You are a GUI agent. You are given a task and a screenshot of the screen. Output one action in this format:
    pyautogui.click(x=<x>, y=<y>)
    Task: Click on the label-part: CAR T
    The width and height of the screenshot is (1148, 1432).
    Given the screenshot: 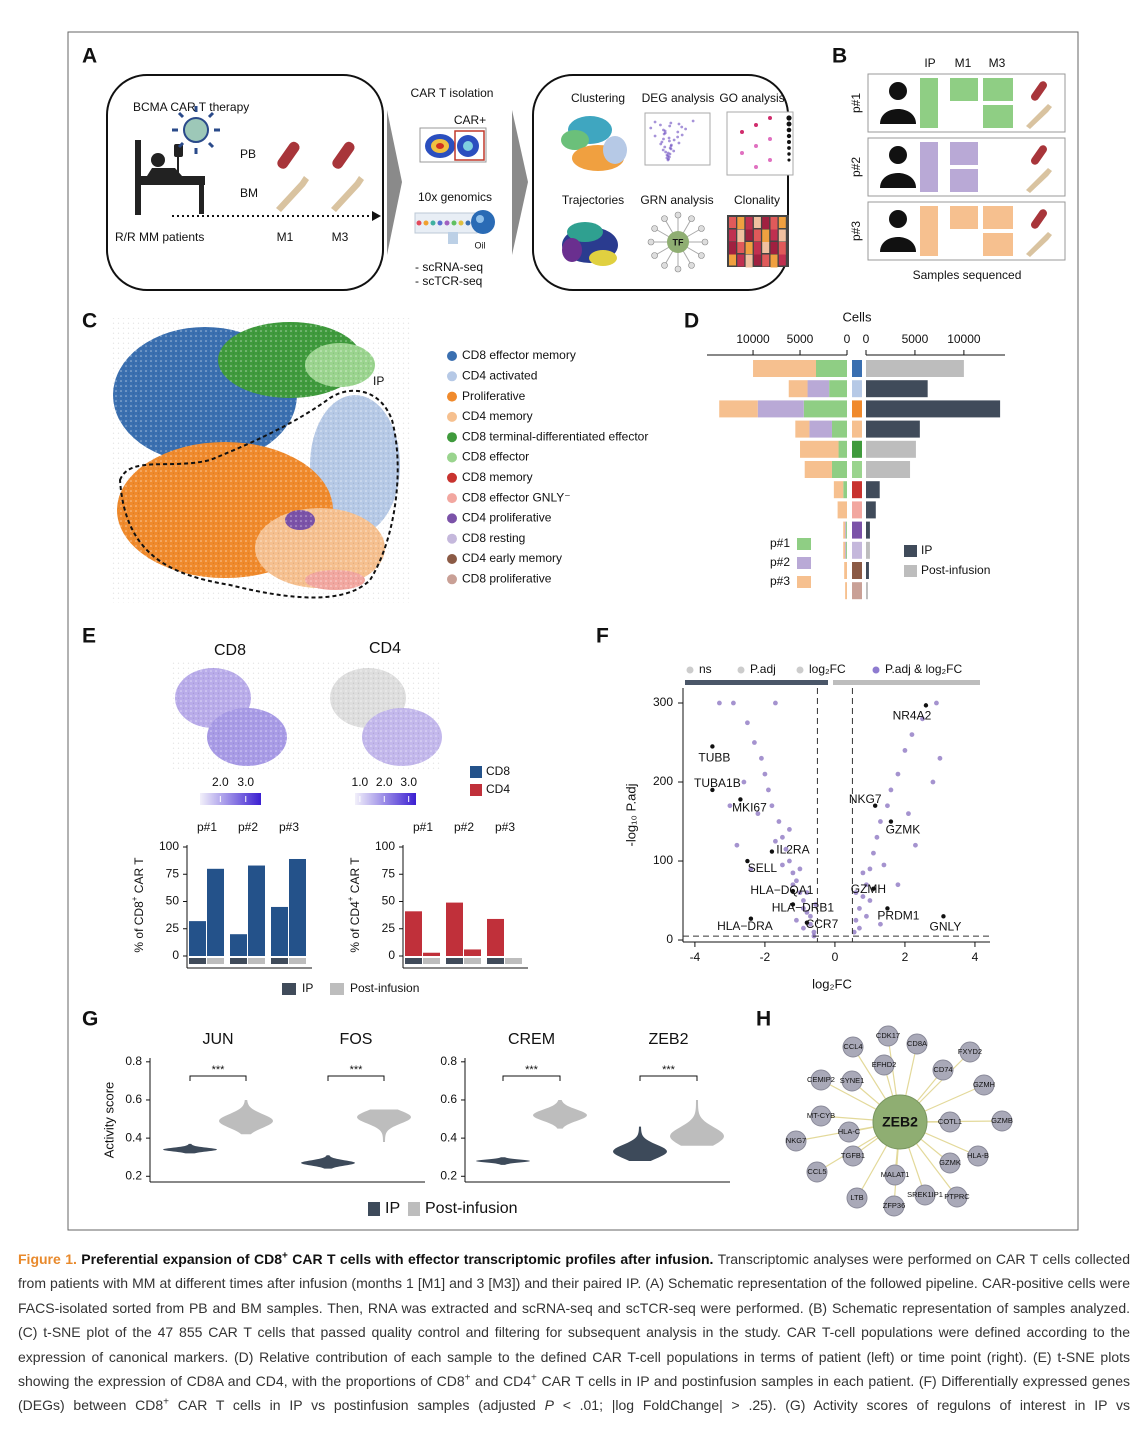 What is the action you would take?
    pyautogui.click(x=139, y=877)
    